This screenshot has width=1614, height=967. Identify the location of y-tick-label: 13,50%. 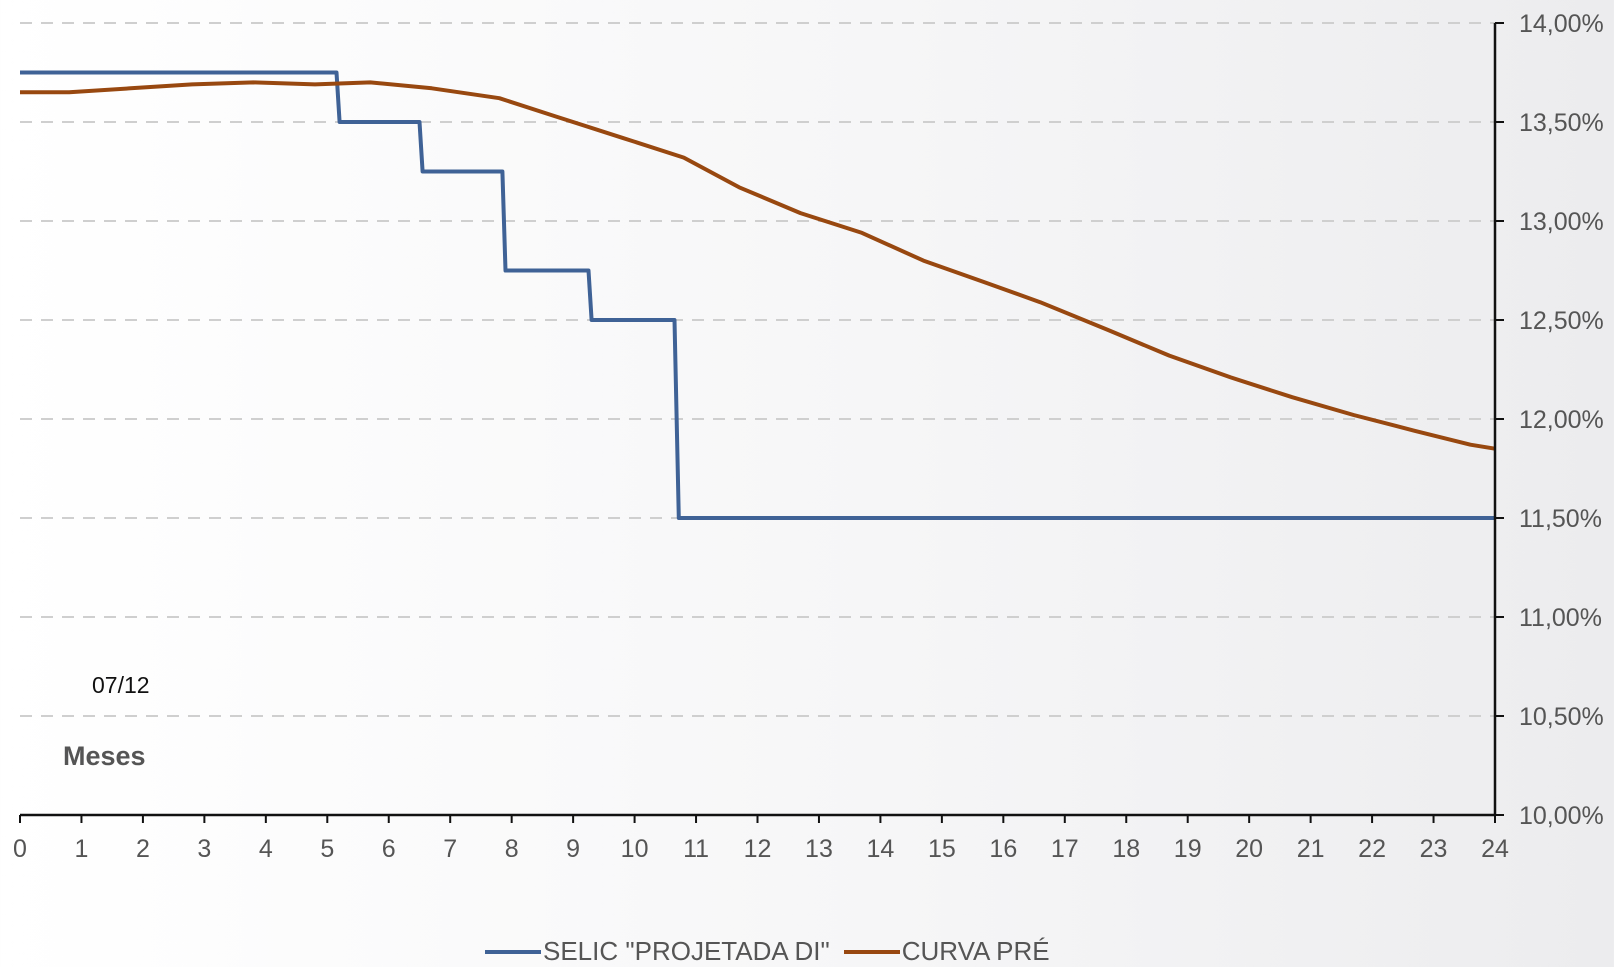
(1561, 123).